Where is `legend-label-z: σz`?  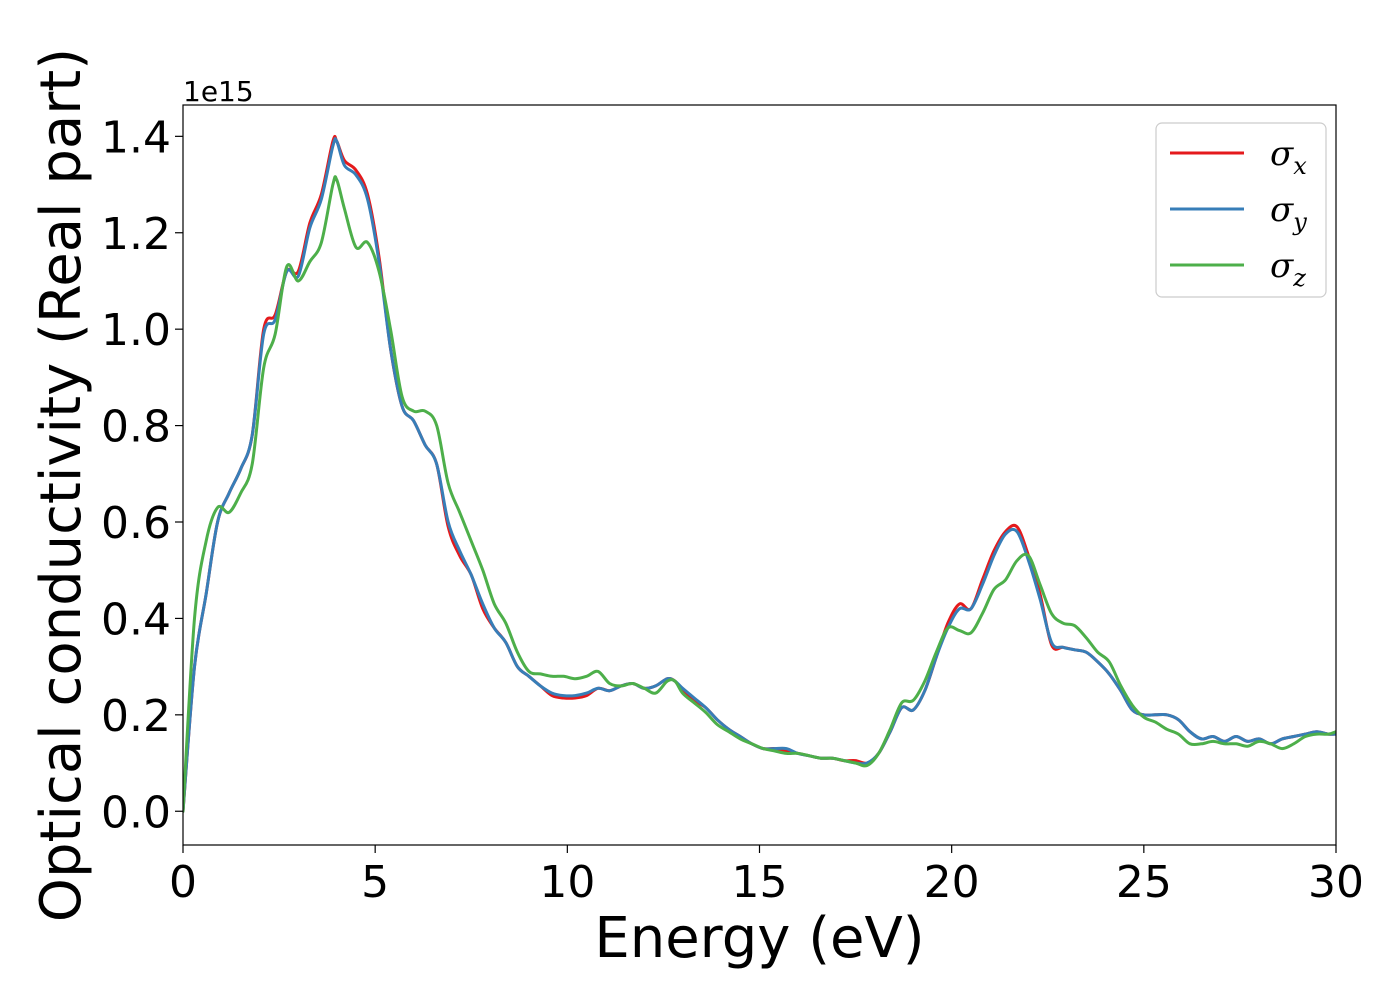 legend-label-z: σz is located at coordinates (1288, 269).